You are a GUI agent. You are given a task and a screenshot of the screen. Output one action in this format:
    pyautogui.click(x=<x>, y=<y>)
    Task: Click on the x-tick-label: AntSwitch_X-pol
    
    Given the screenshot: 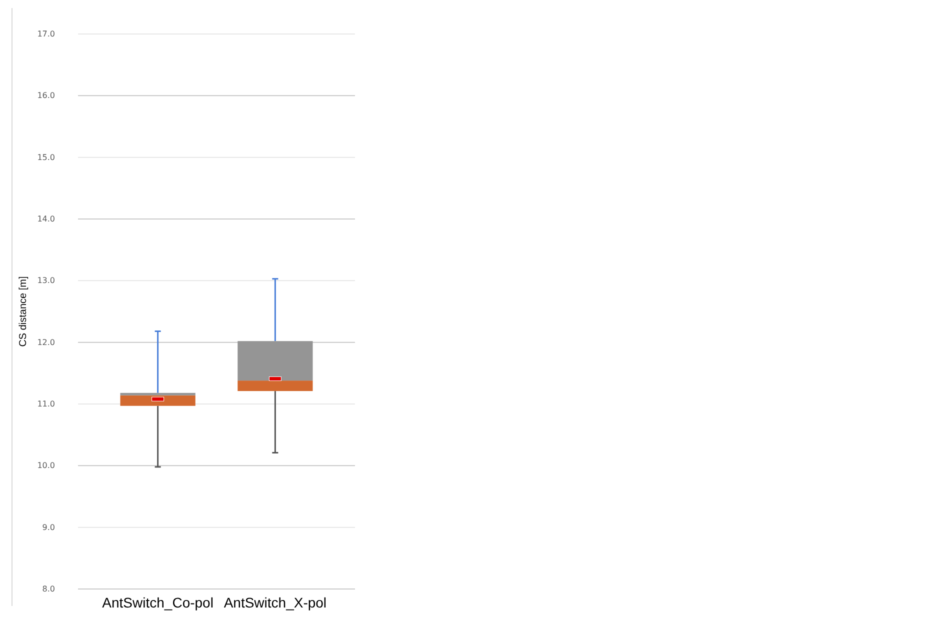 What is the action you would take?
    pyautogui.click(x=275, y=602)
    